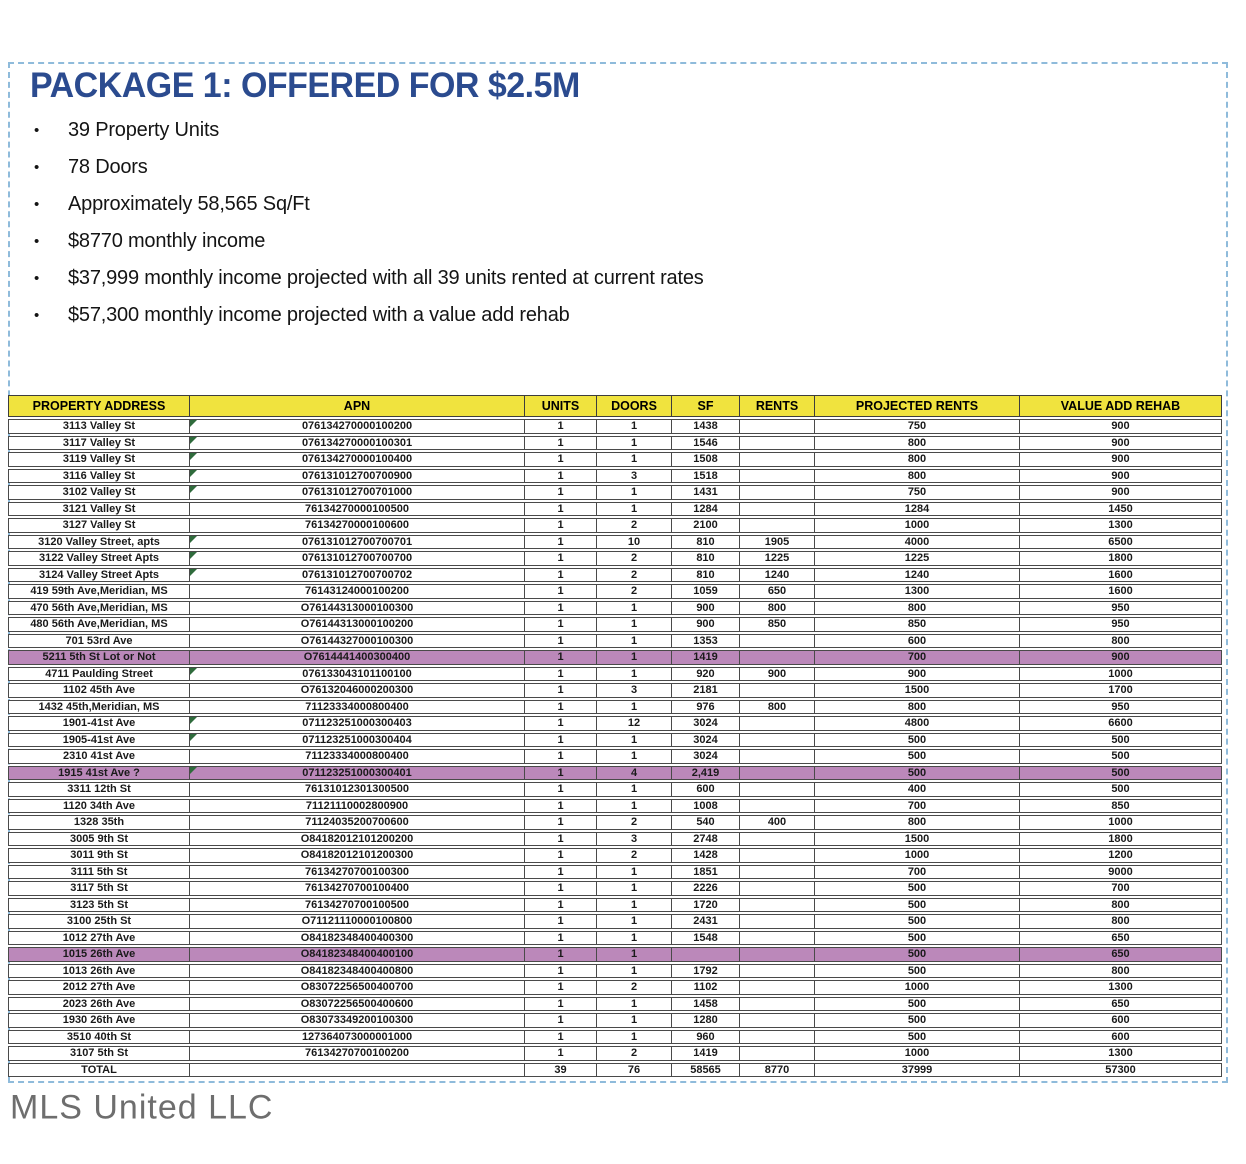  Describe the element at coordinates (1121, 574) in the screenshot. I see `cell-rehab: 1600` at that location.